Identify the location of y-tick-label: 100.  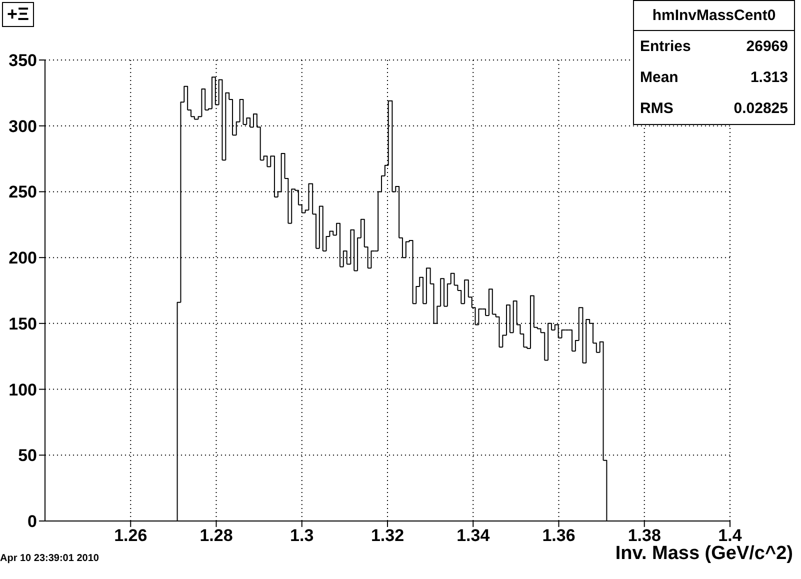
(22, 390).